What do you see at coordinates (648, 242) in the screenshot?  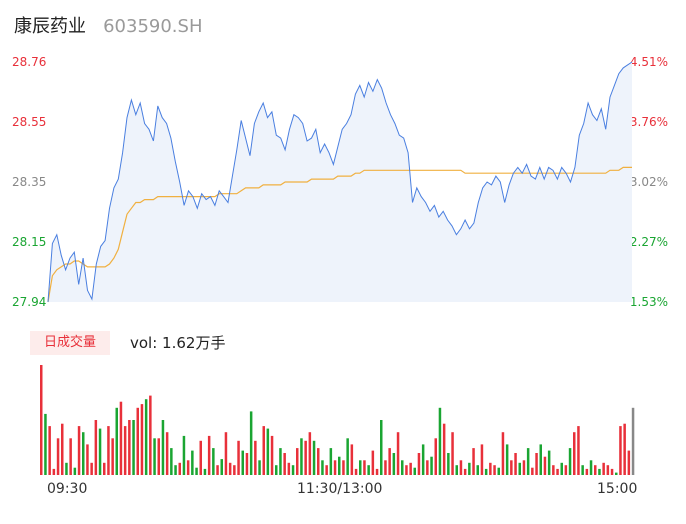 I see `pct-label-lower: 2.27%` at bounding box center [648, 242].